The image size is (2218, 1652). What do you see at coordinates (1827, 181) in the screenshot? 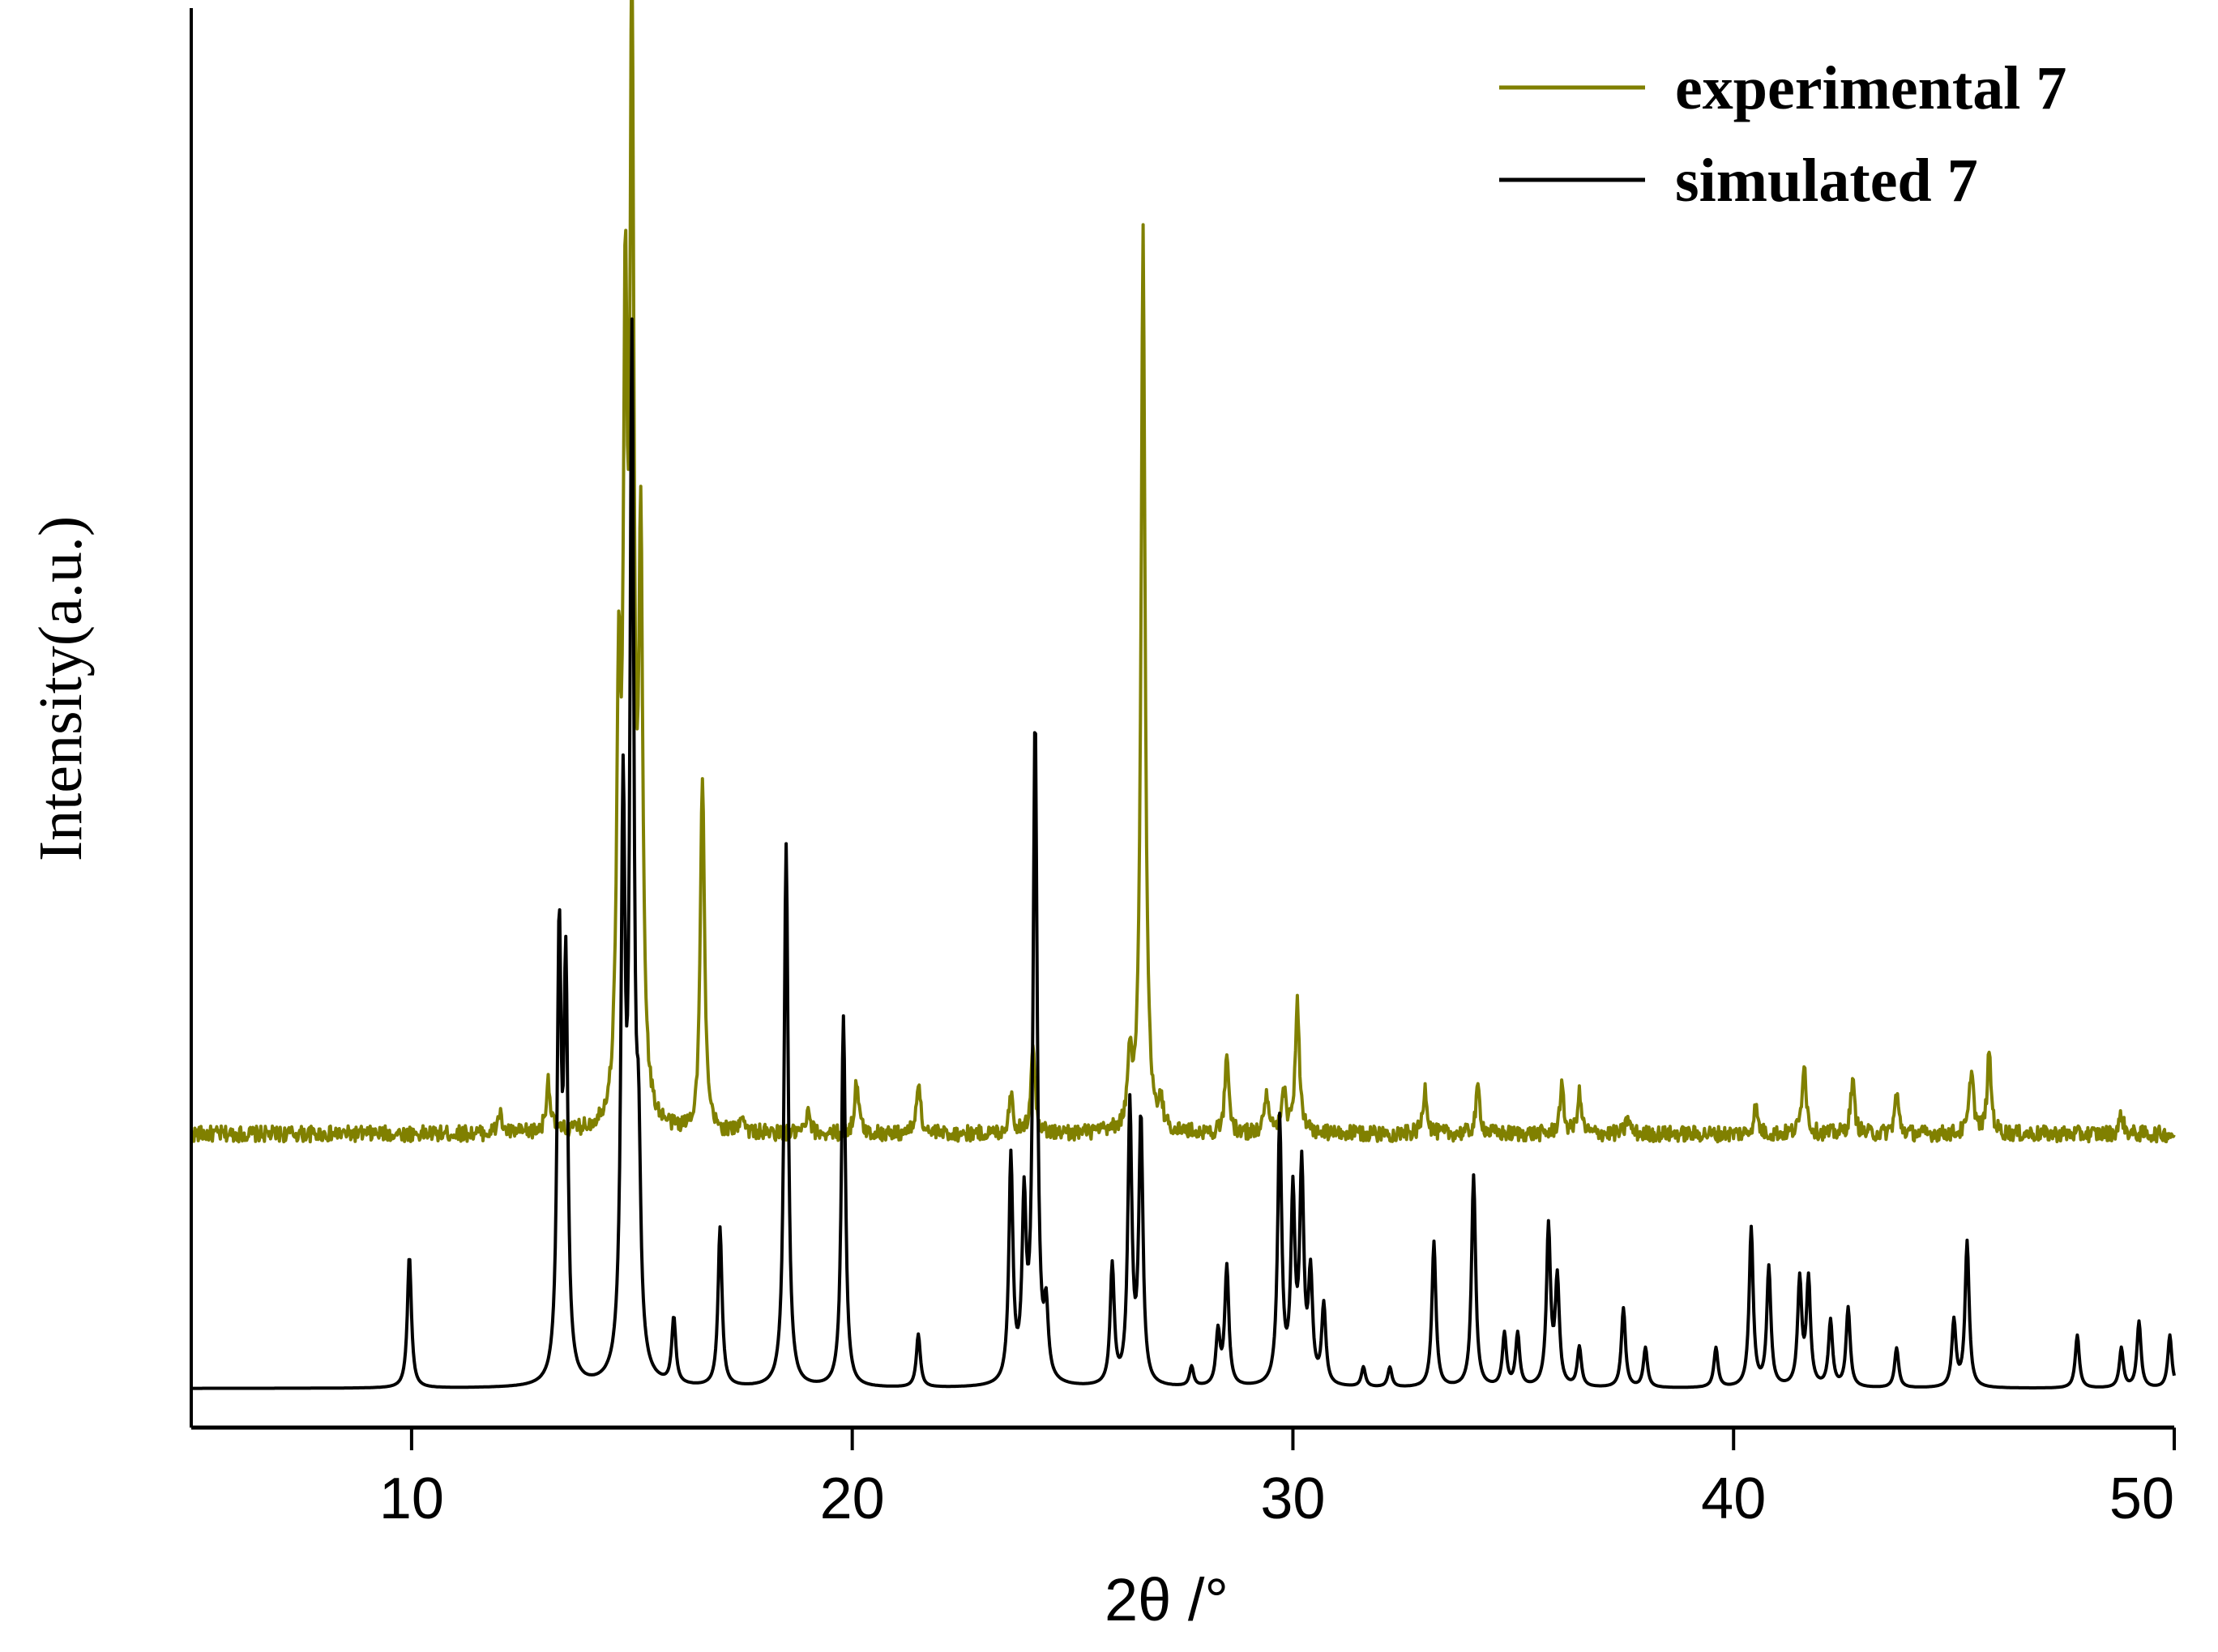
I see `legend-label-simulated: simulated 7` at bounding box center [1827, 181].